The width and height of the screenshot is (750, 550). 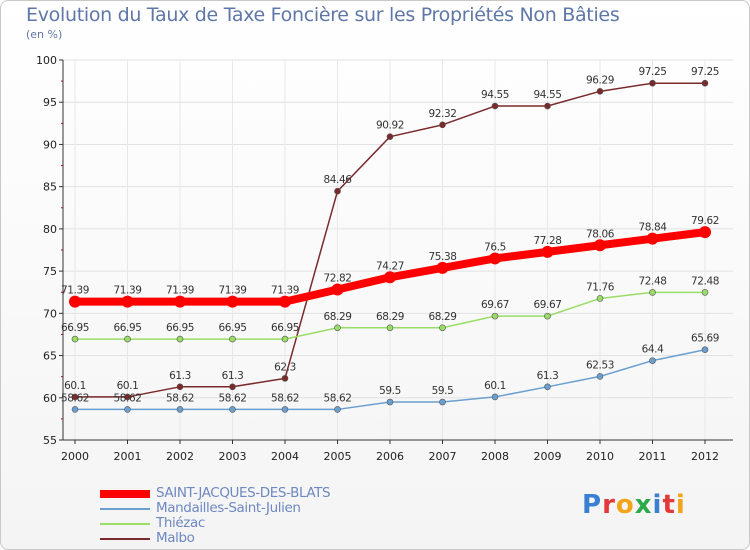 I want to click on x-tick-label: 2010, so click(x=600, y=456).